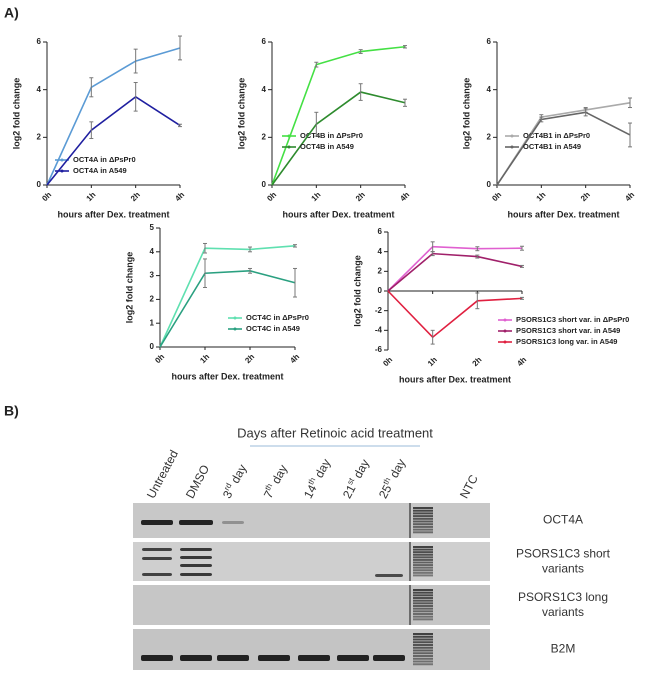 The image size is (658, 680). Describe the element at coordinates (46, 196) in the screenshot. I see `x-tick-label: 0h` at that location.